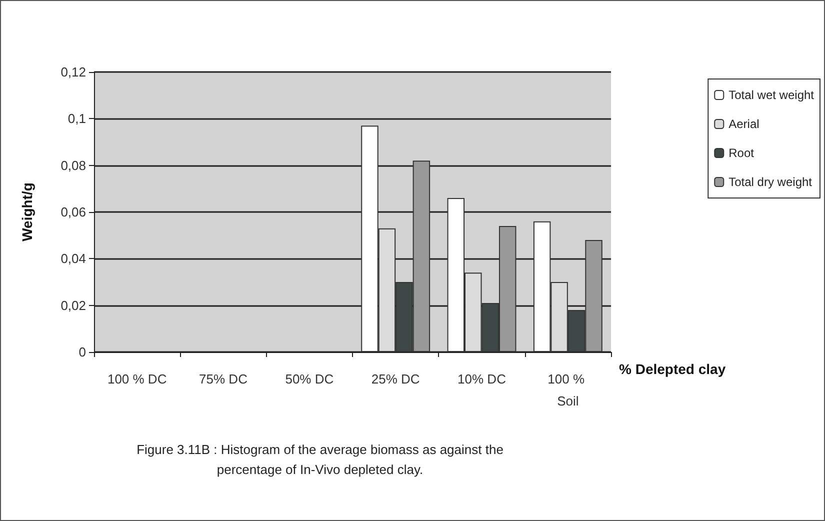 The width and height of the screenshot is (825, 521). I want to click on caption: Figure 3.11B : Histogram of the average biomass as against the percentage of In-Vivo depleted clay., so click(320, 460).